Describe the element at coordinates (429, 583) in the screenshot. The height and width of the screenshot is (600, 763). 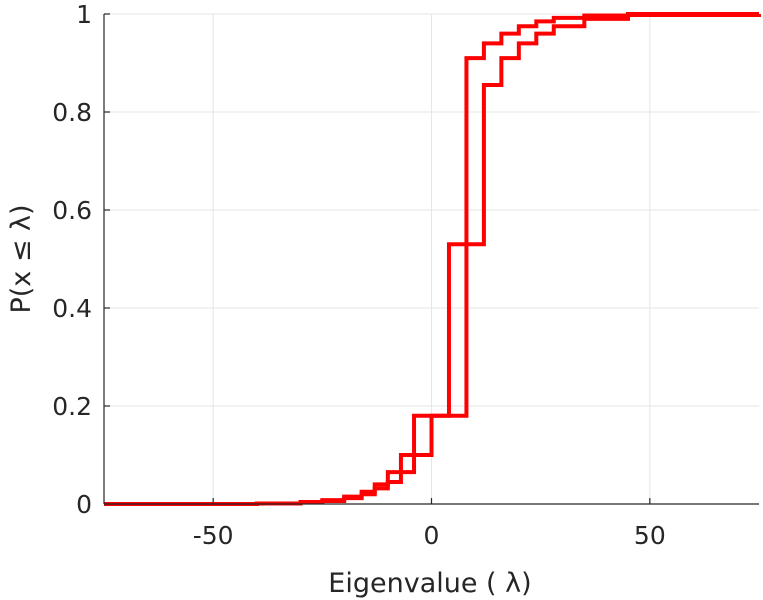
I see `x-axis-label: Eigenvalue ( λ)` at that location.